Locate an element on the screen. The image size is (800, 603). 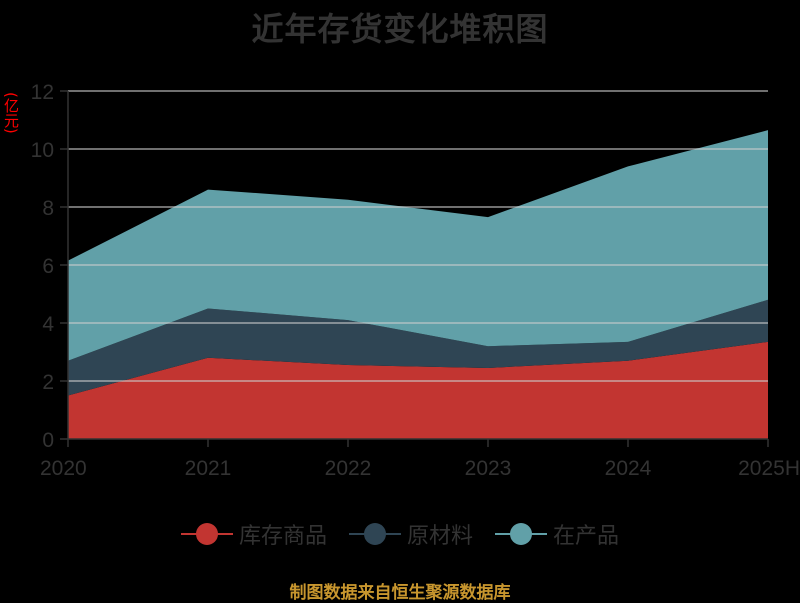
legend-label: 库存商品 is located at coordinates (282, 536).